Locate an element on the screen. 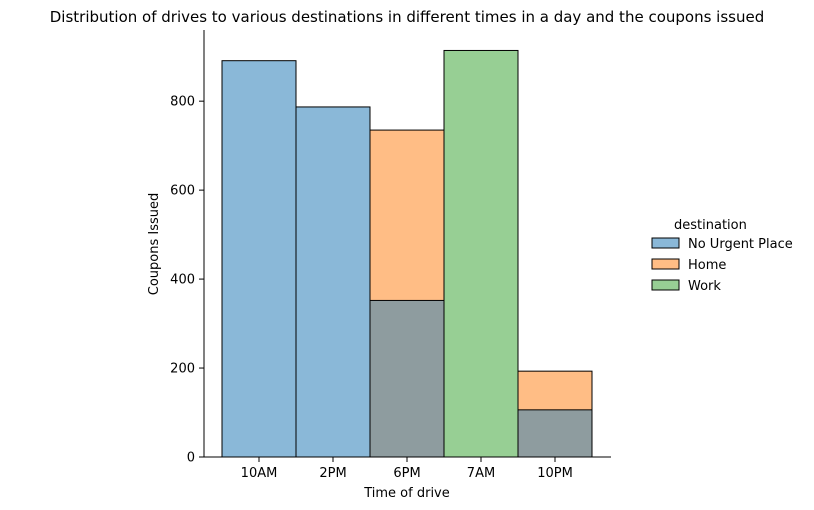  bar-10pm-home is located at coordinates (555, 390).